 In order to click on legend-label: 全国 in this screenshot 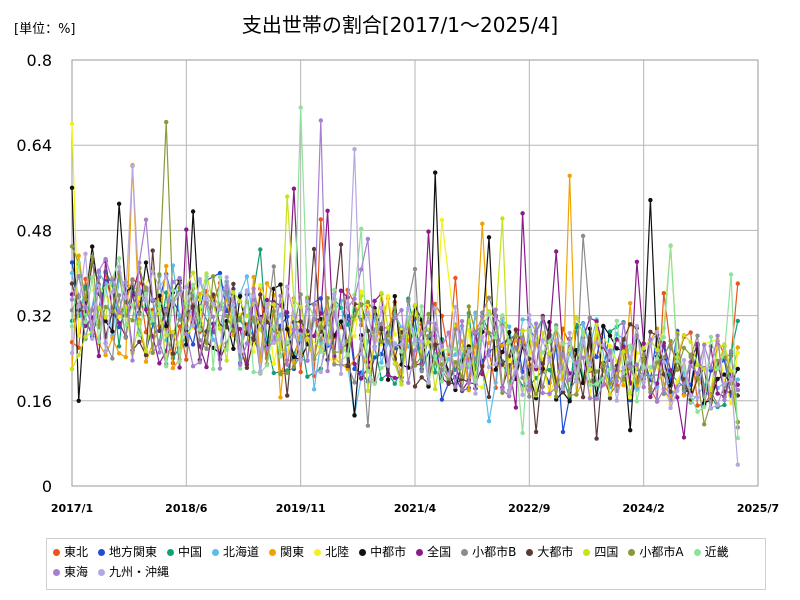, I will do `click(439, 552)`.